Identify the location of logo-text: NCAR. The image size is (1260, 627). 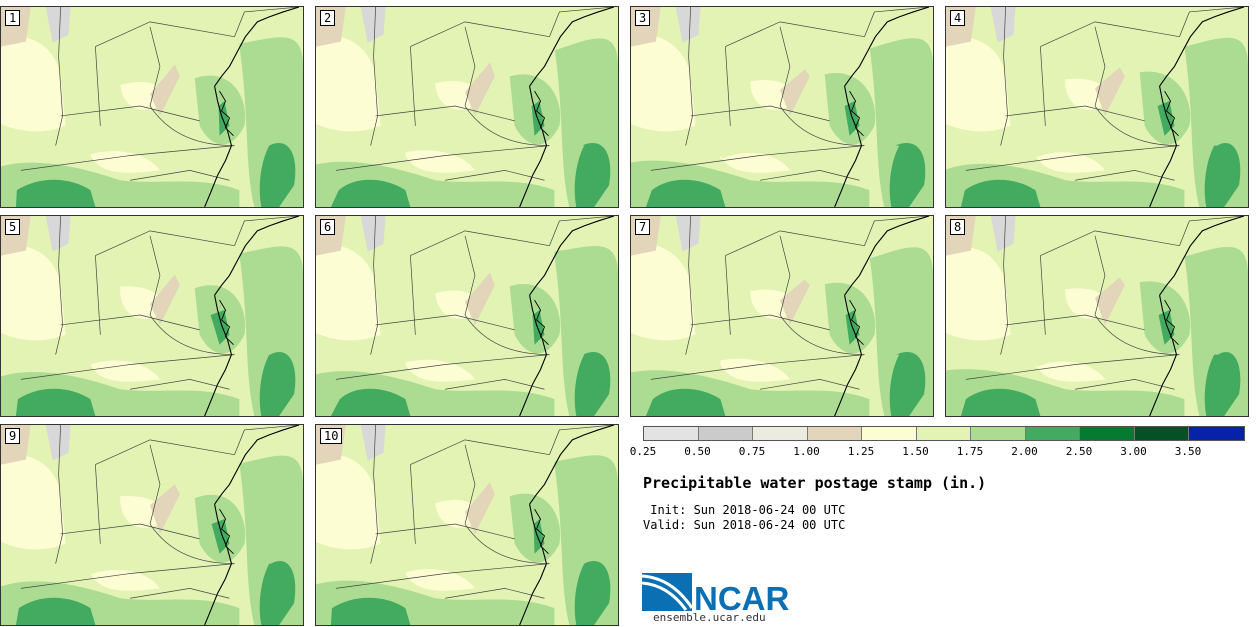
(741, 597).